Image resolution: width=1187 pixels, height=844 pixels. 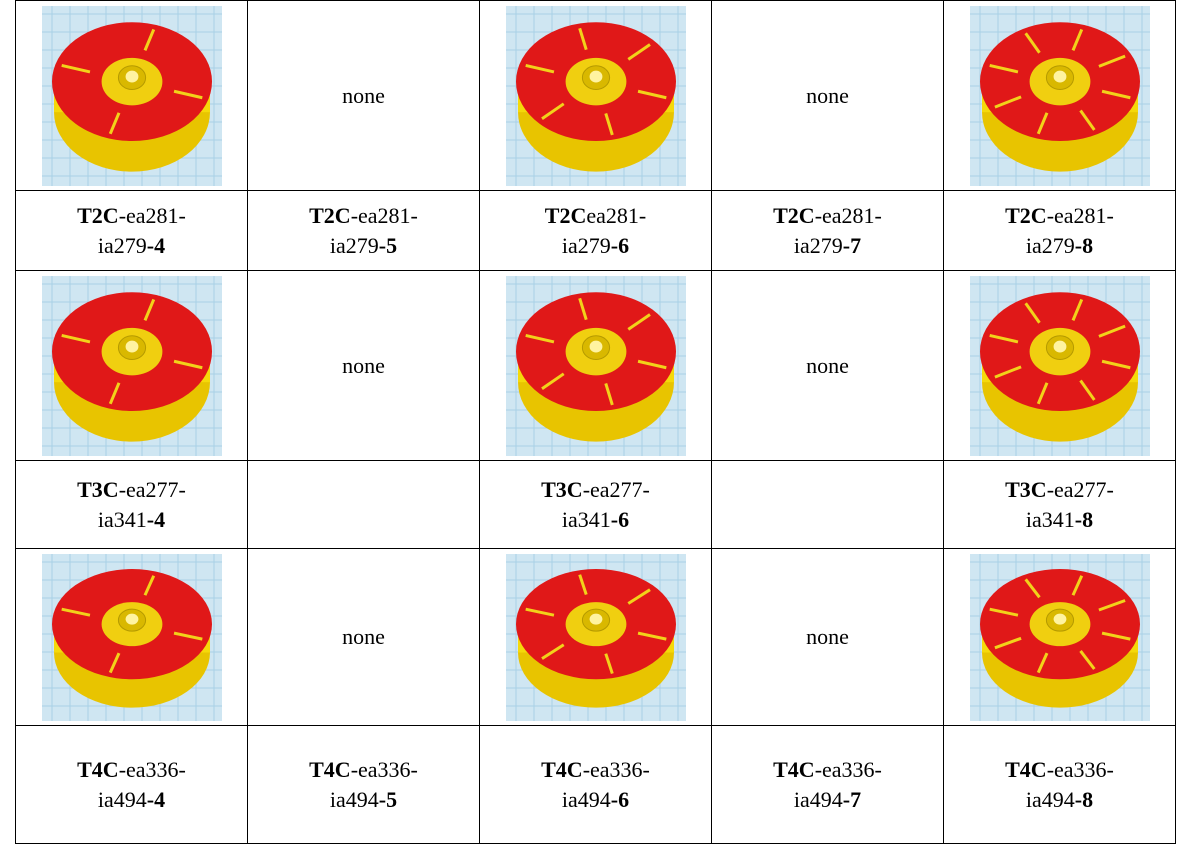 I want to click on label-count: -5, so click(x=388, y=245).